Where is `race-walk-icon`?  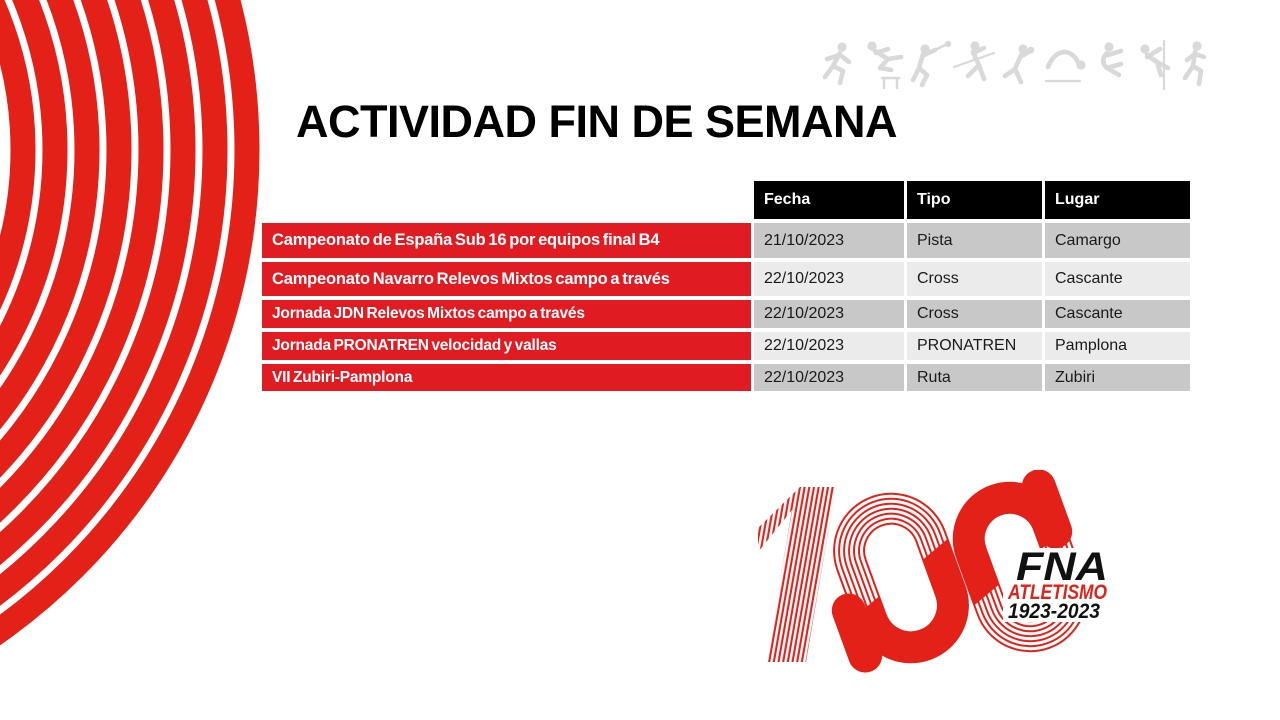
race-walk-icon is located at coordinates (1194, 64).